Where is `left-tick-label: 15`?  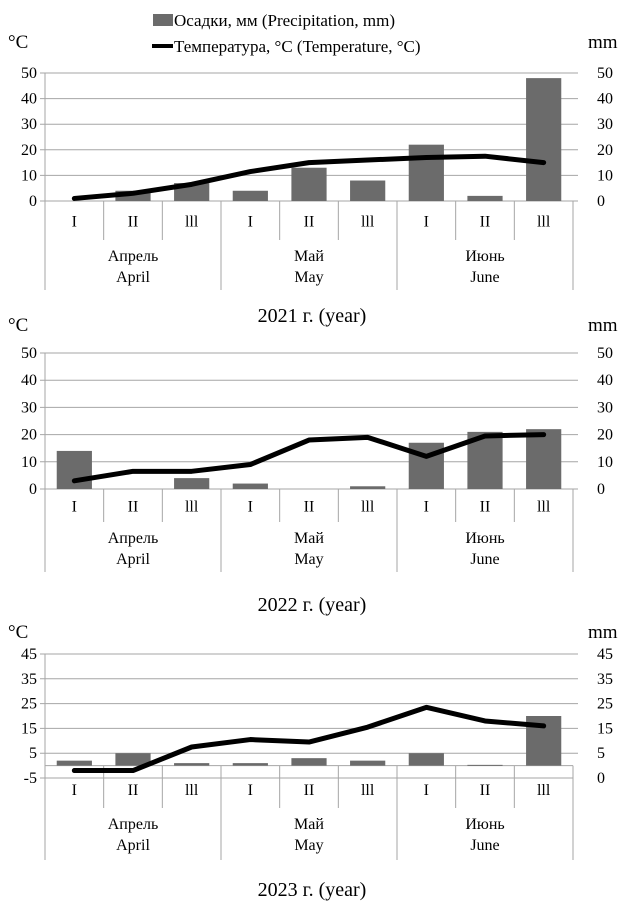 left-tick-label: 15 is located at coordinates (29, 728).